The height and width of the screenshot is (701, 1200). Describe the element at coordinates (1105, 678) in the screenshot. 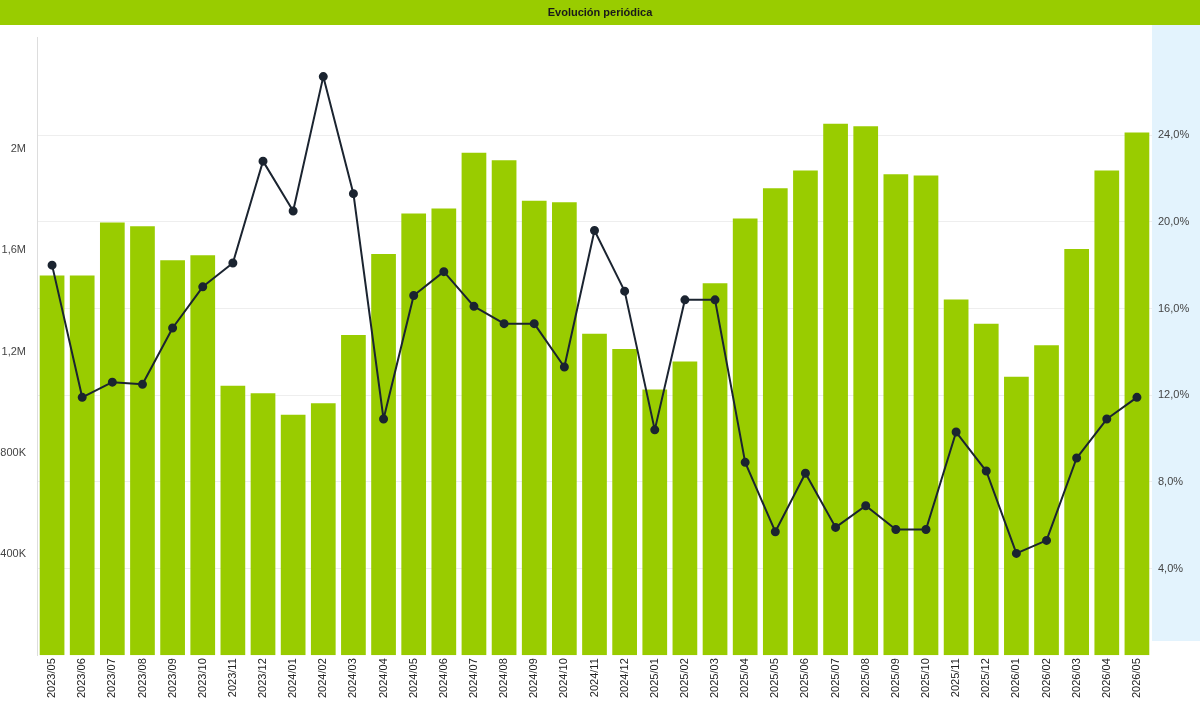

I see `x-tick-label: 2026/04` at that location.